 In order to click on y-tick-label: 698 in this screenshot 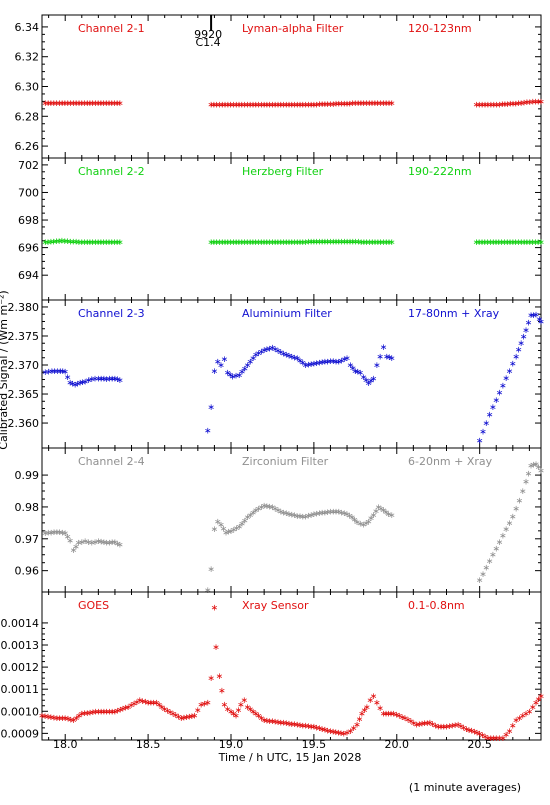, I will do `click(28, 220)`.